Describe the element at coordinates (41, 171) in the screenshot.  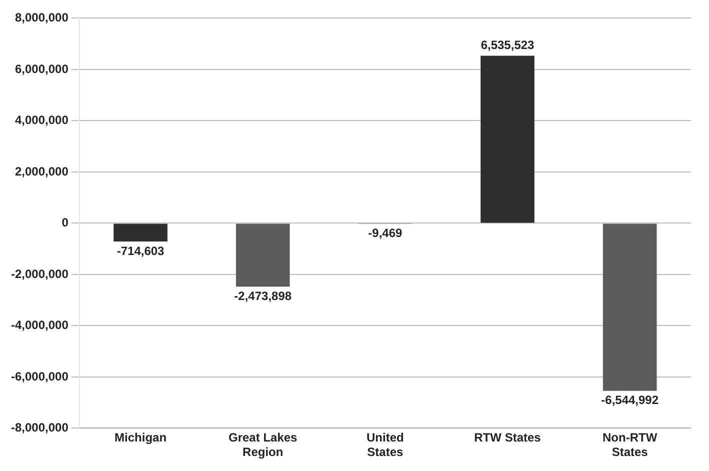
I see `y-tick-label: 2,000,000` at that location.